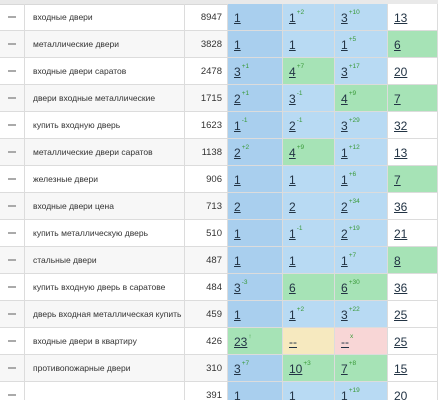 This screenshot has width=438, height=400. Describe the element at coordinates (296, 369) in the screenshot. I see `position-link: 10` at that location.